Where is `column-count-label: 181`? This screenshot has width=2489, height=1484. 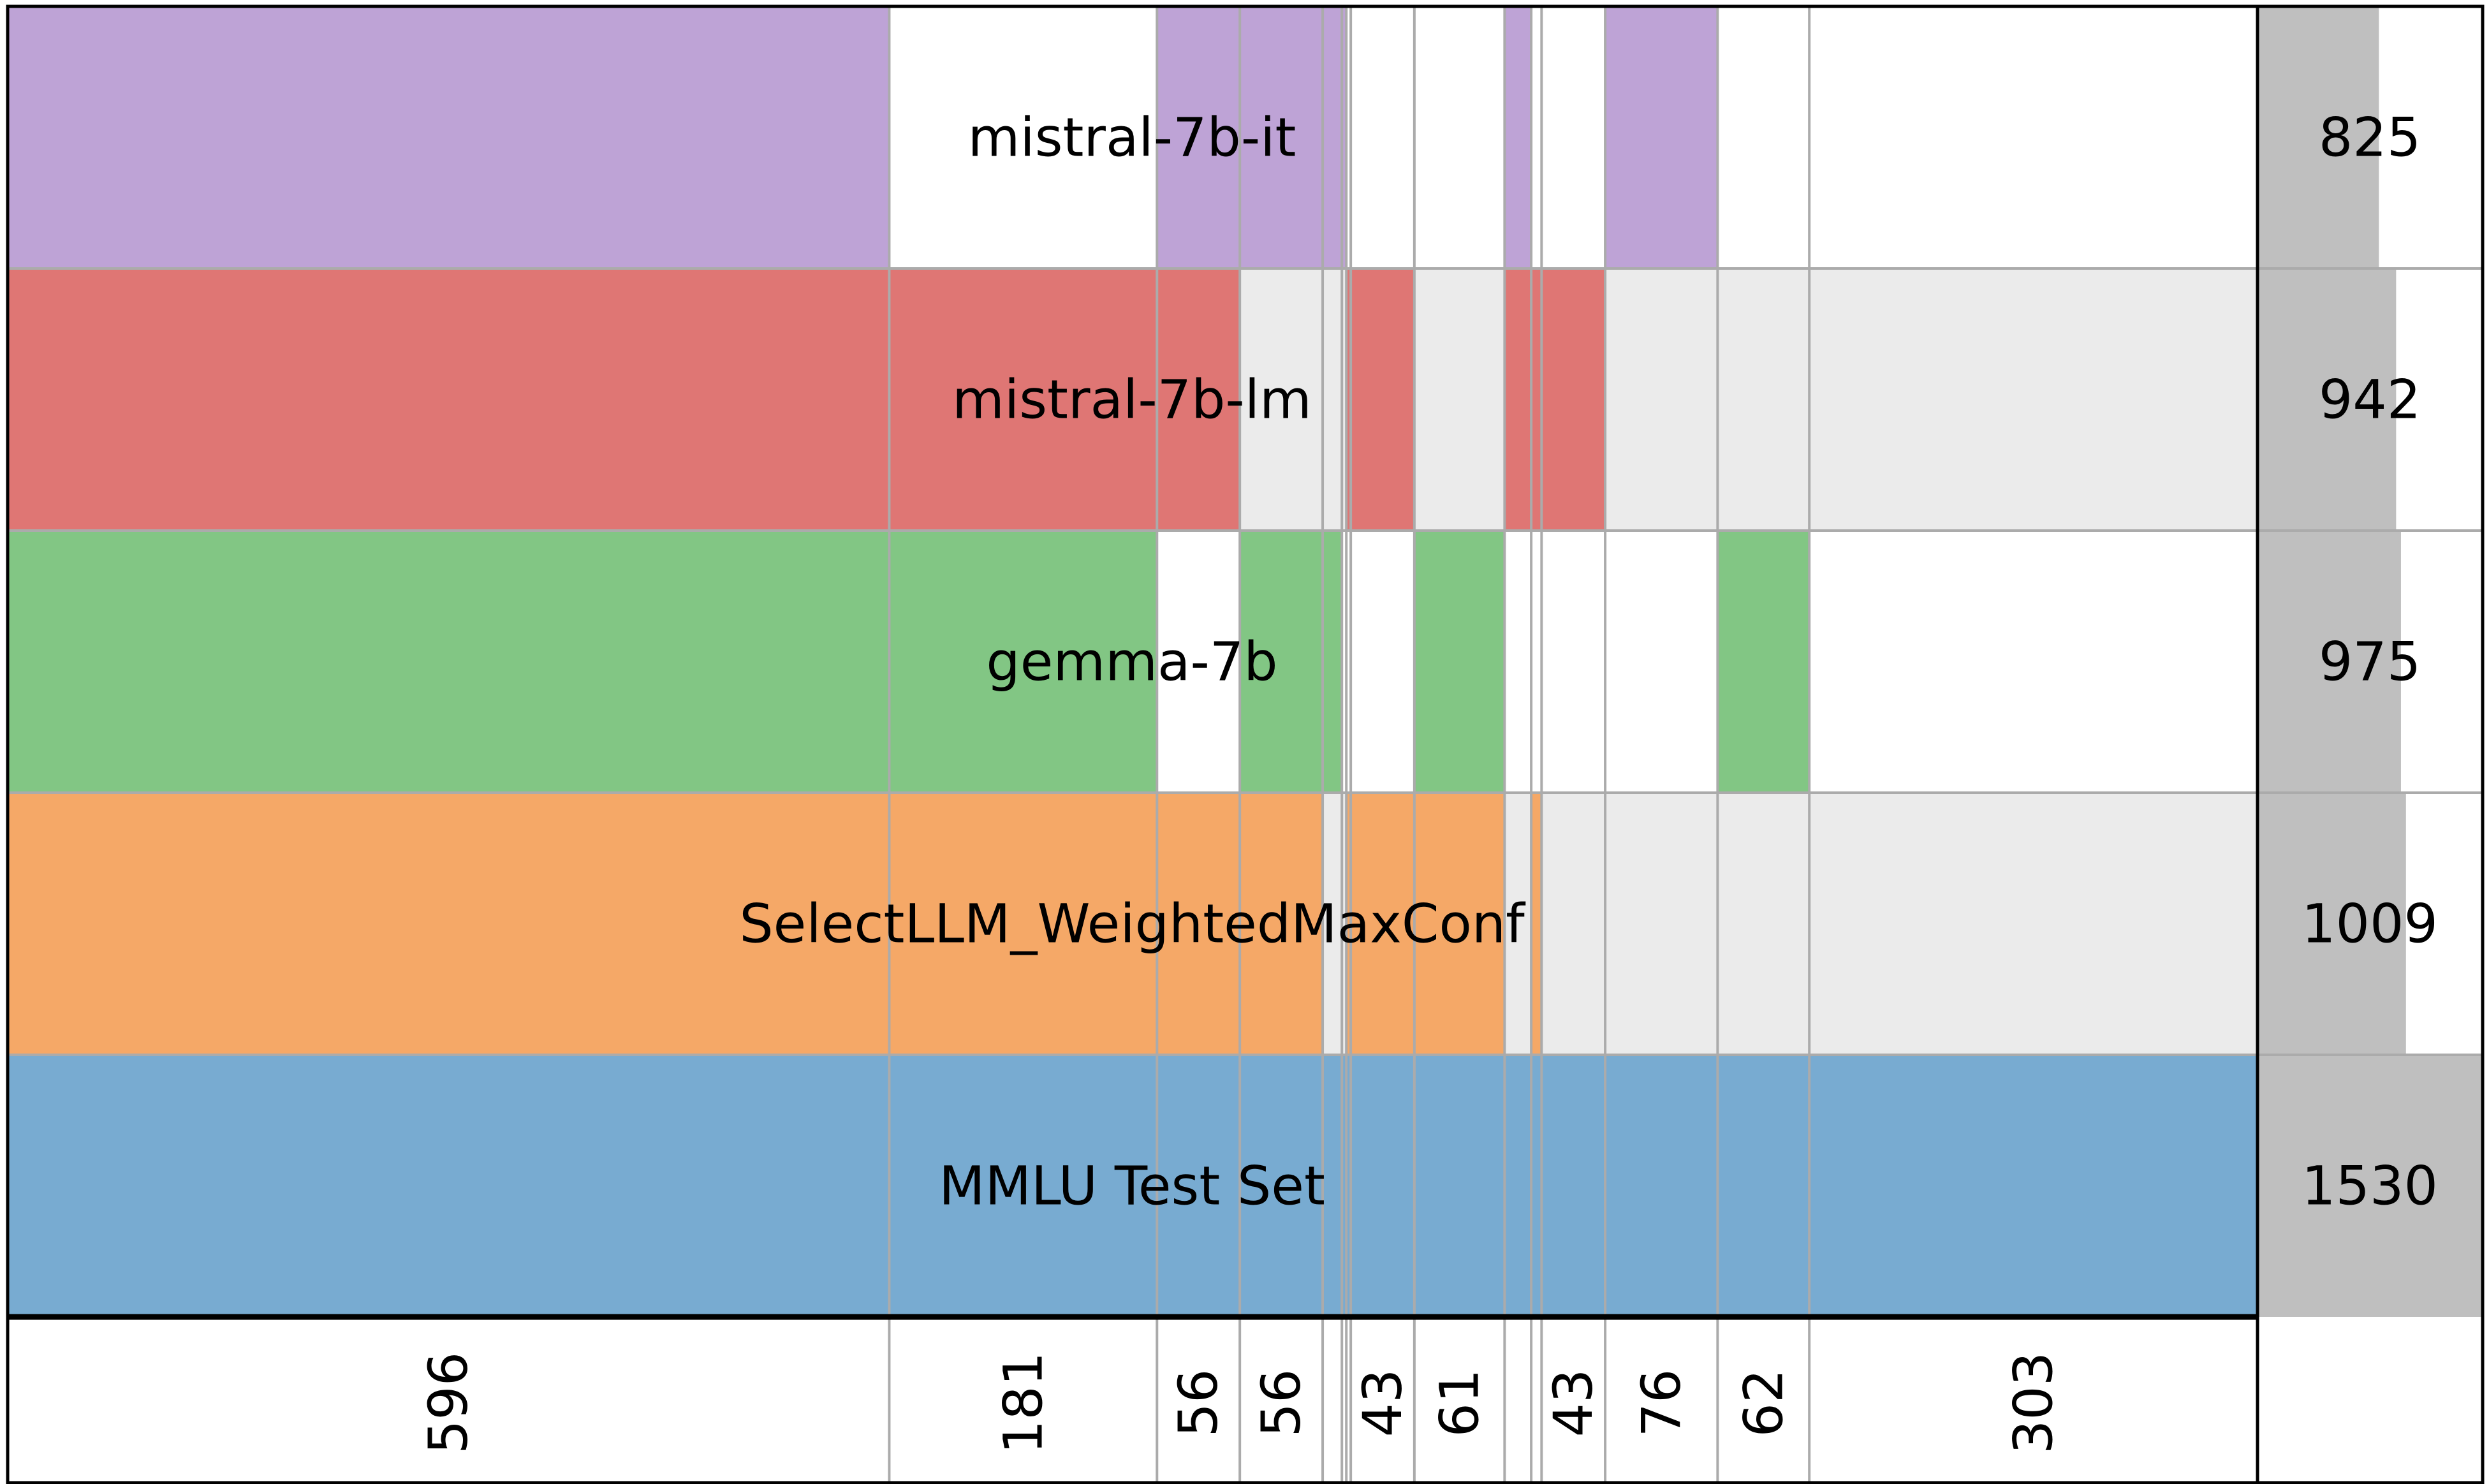
column-count-label: 181 is located at coordinates (1023, 1403).